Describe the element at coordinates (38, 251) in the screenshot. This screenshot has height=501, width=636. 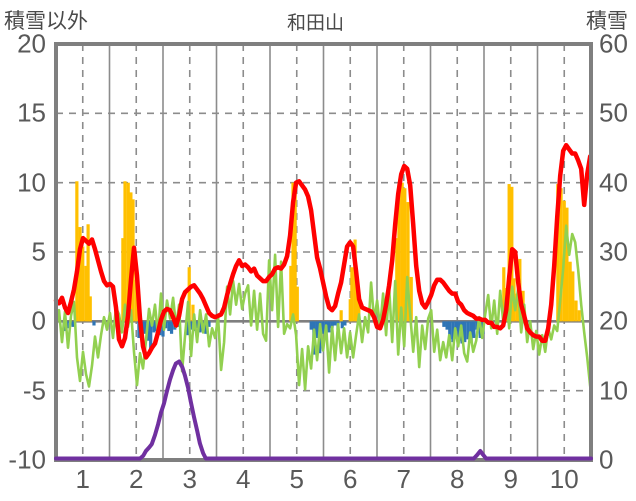
I see `left-axis-tick: 5` at that location.